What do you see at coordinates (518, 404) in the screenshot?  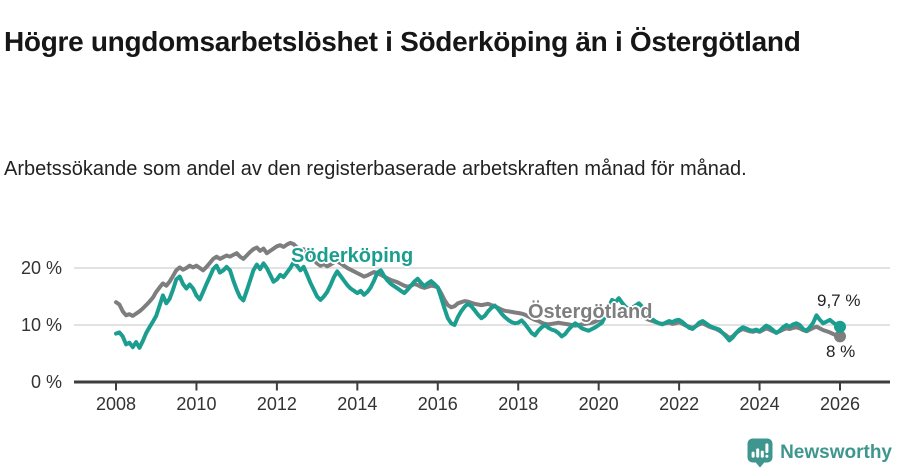 I see `x-tick-label: 2018` at bounding box center [518, 404].